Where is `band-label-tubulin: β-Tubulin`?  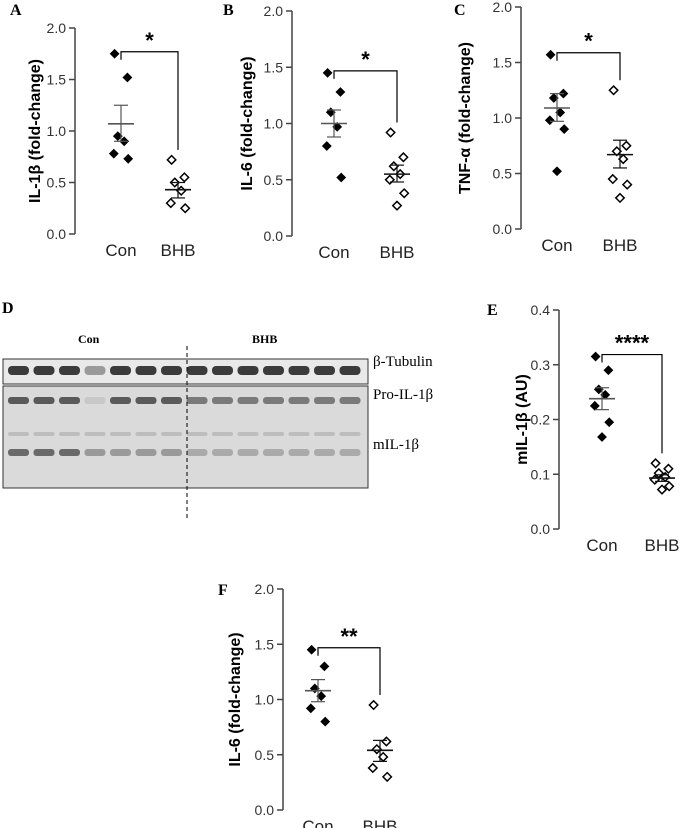 band-label-tubulin: β-Tubulin is located at coordinates (403, 362).